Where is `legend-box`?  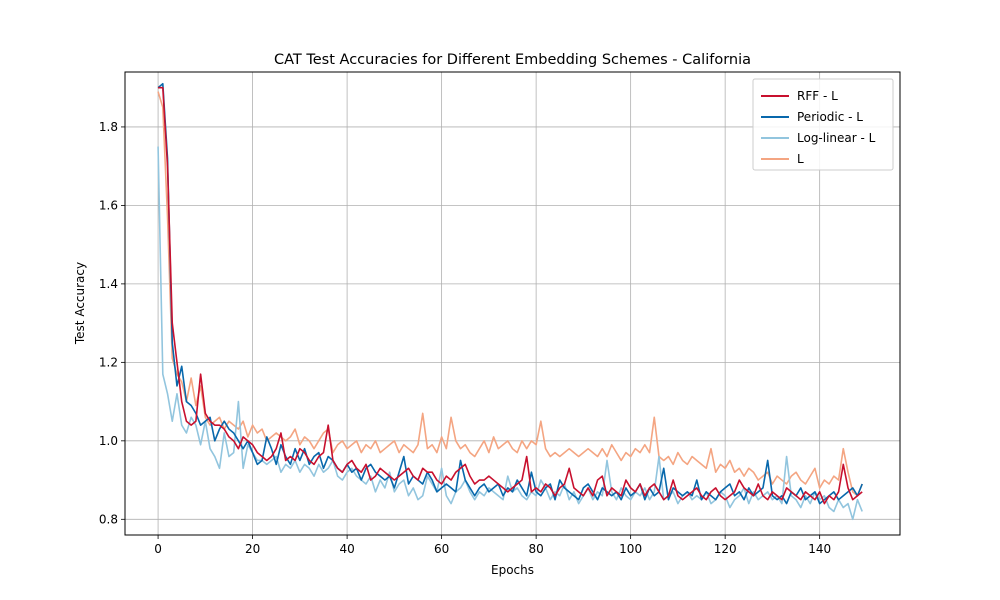
legend-box is located at coordinates (823, 124).